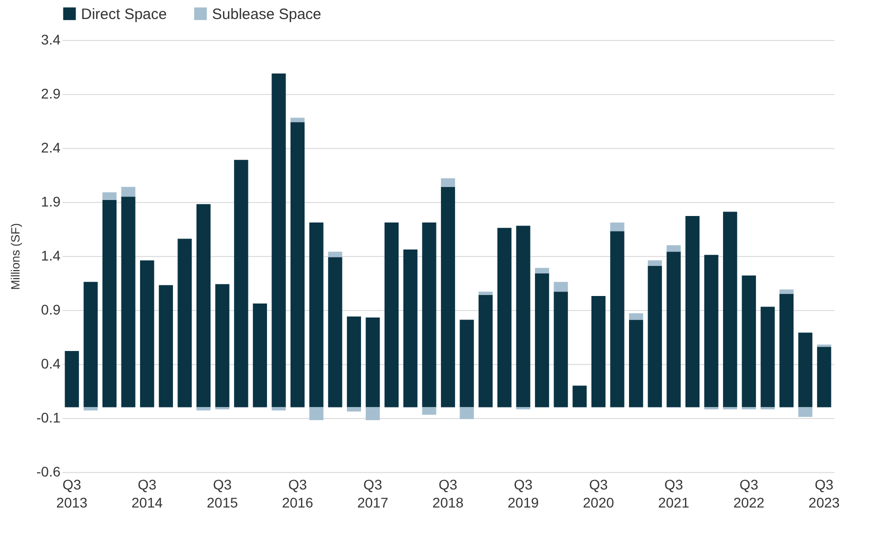  What do you see at coordinates (15, 256) in the screenshot?
I see `y-axis-title: Millions (SF)` at bounding box center [15, 256].